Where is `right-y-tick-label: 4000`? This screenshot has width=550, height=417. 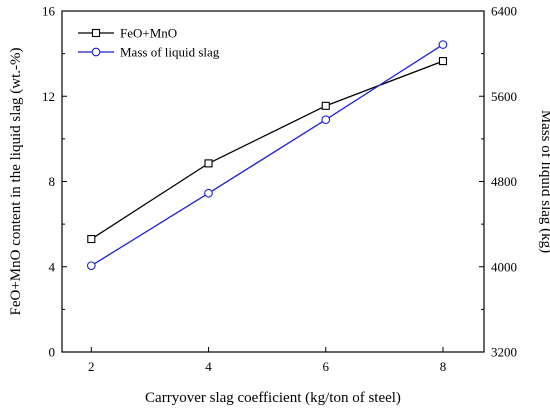
right-y-tick-label: 4000 is located at coordinates (504, 266).